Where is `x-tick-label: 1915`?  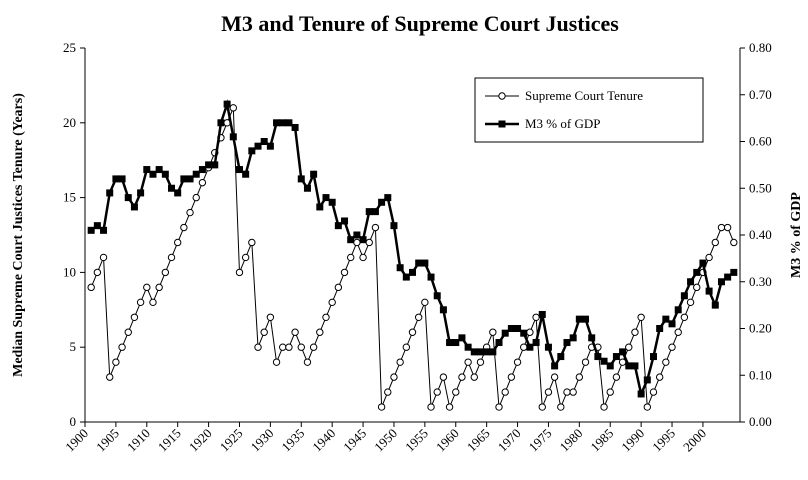 x-tick-label: 1915 is located at coordinates (169, 440).